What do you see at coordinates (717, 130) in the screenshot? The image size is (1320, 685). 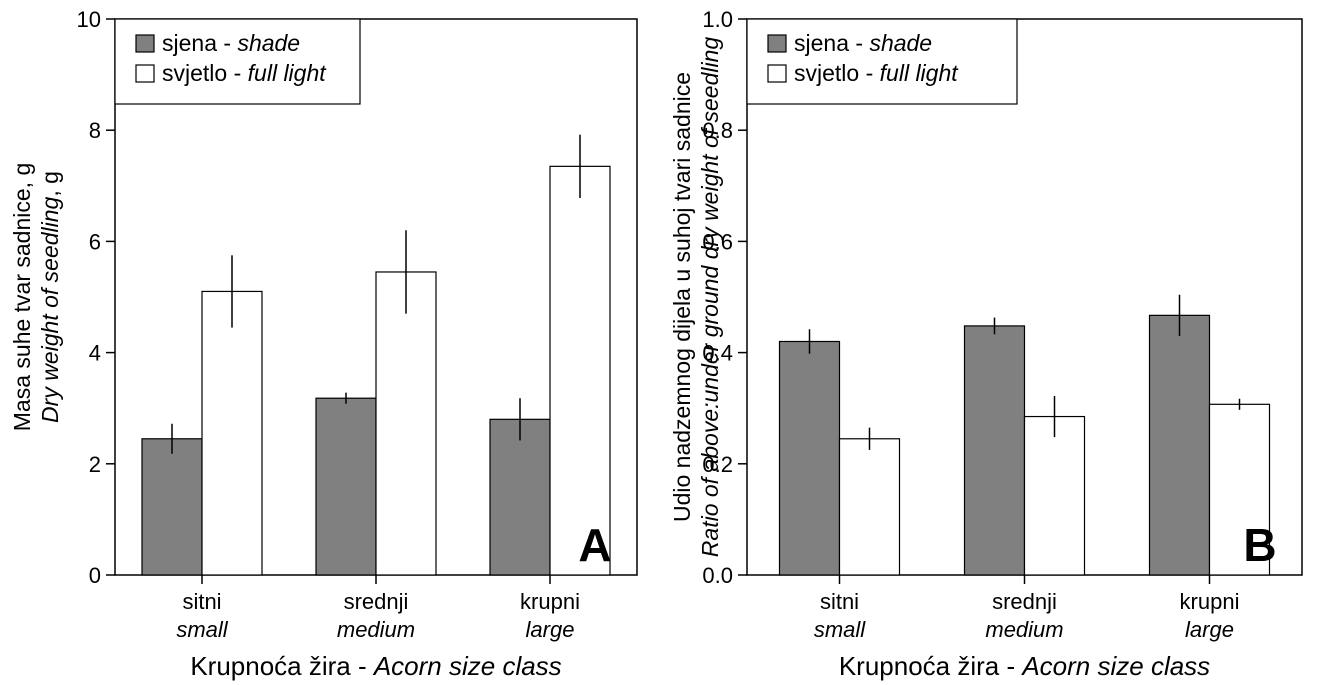 I see `y-tick-label: 0.8` at bounding box center [717, 130].